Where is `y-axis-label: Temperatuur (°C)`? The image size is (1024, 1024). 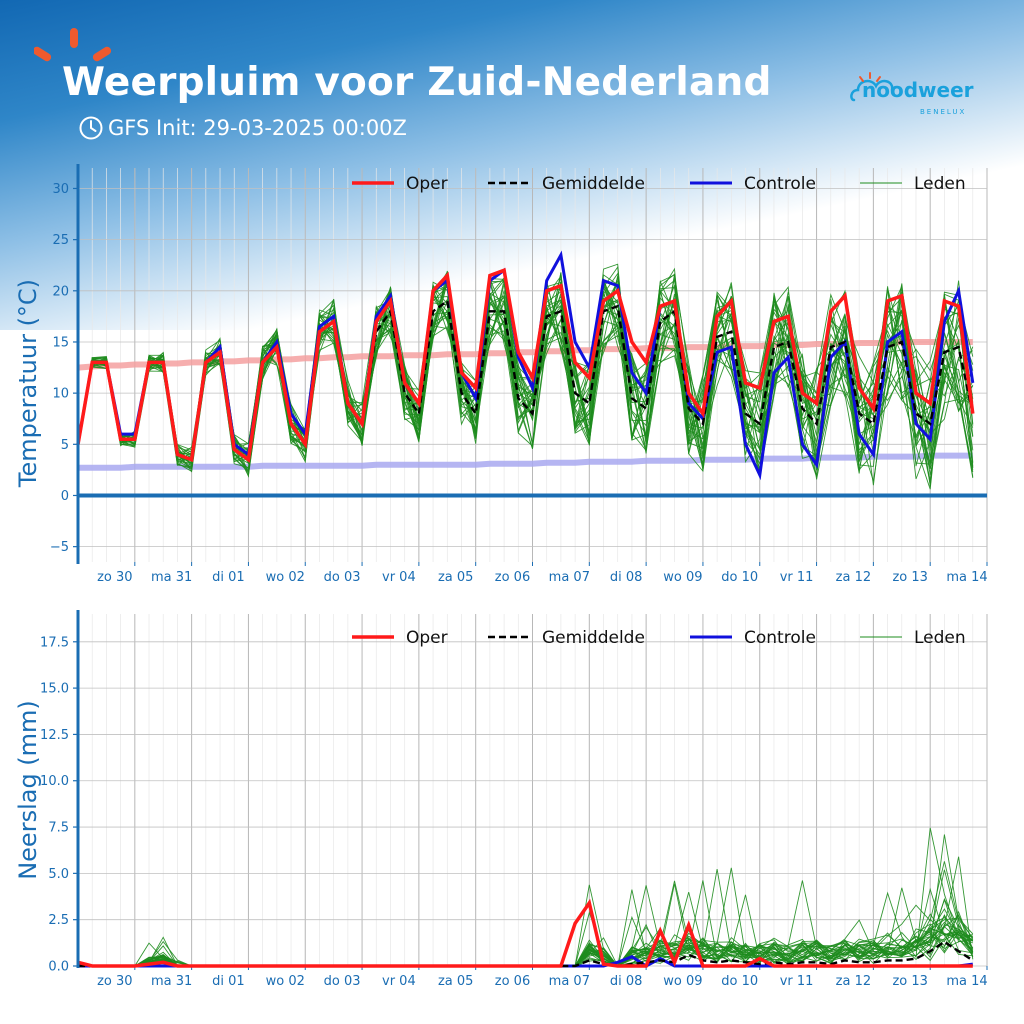 y-axis-label: Temperatuur (°C) is located at coordinates (28, 383).